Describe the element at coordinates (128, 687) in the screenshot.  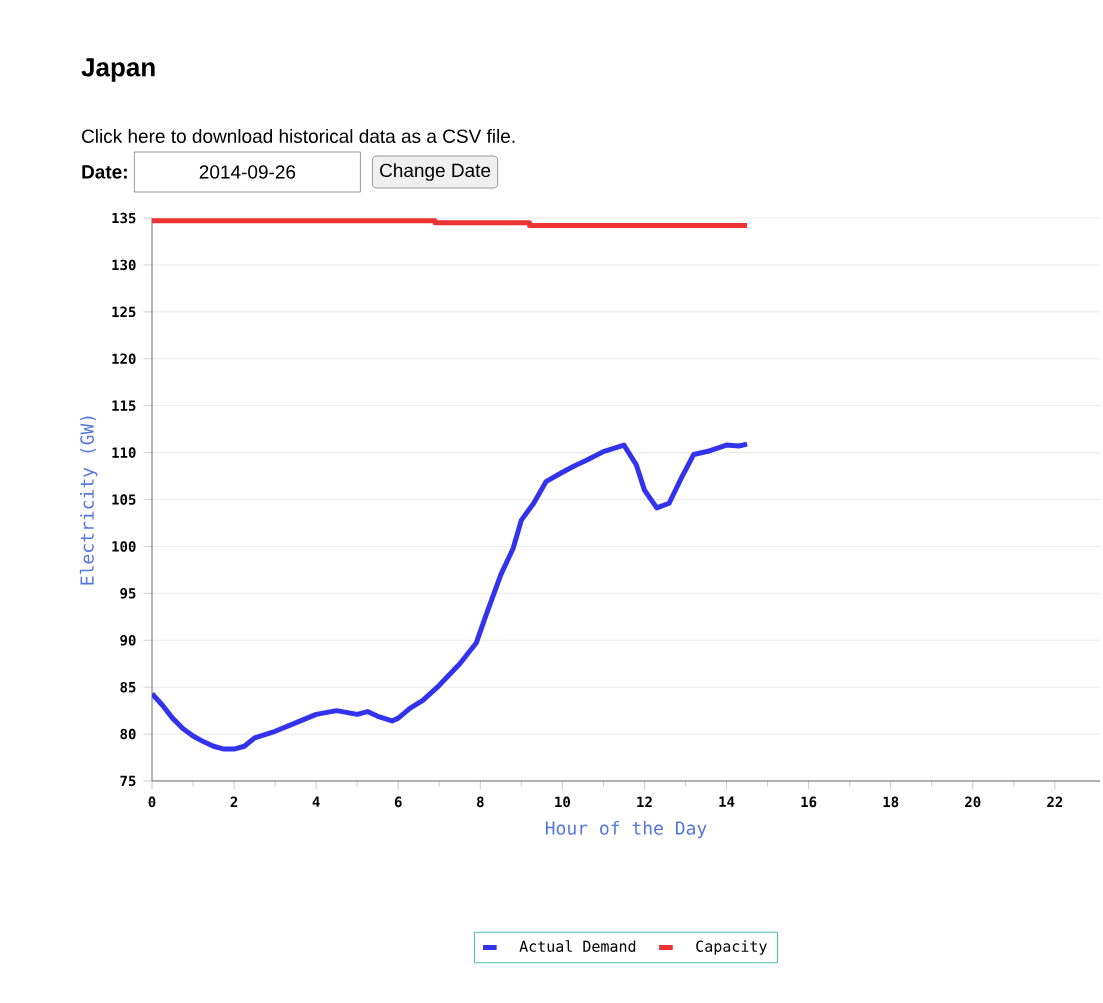
I see `y-tick-label: 85` at that location.